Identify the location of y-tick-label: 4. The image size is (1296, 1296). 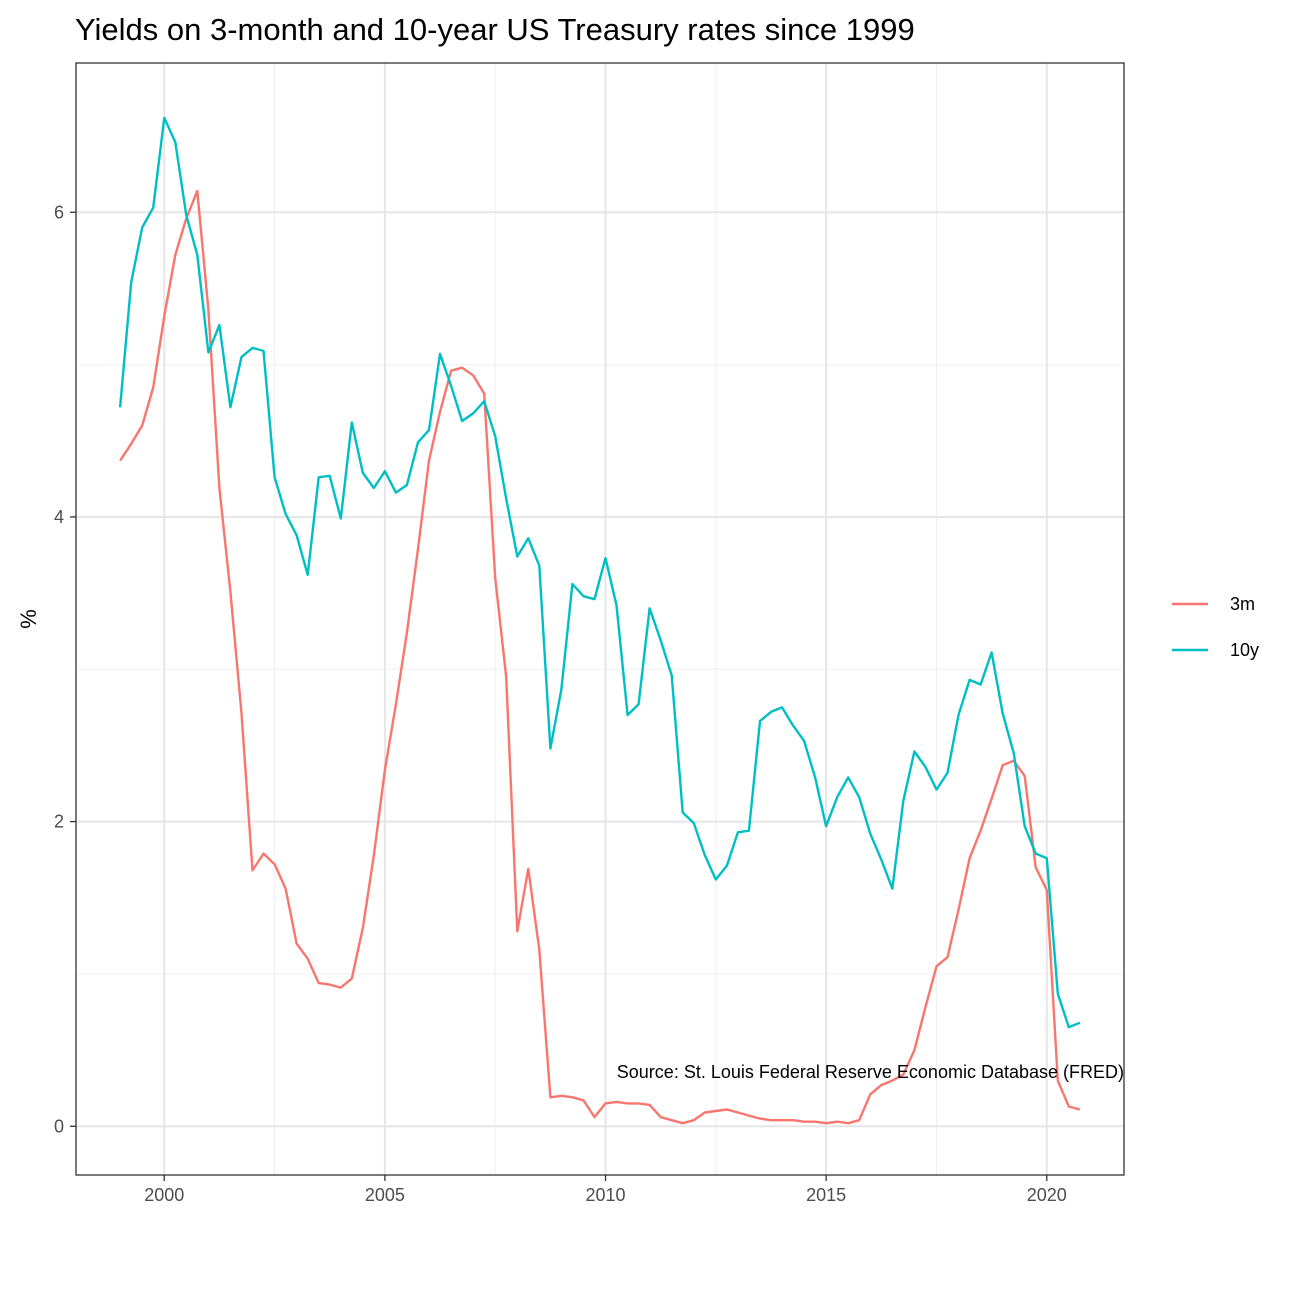
(59, 517).